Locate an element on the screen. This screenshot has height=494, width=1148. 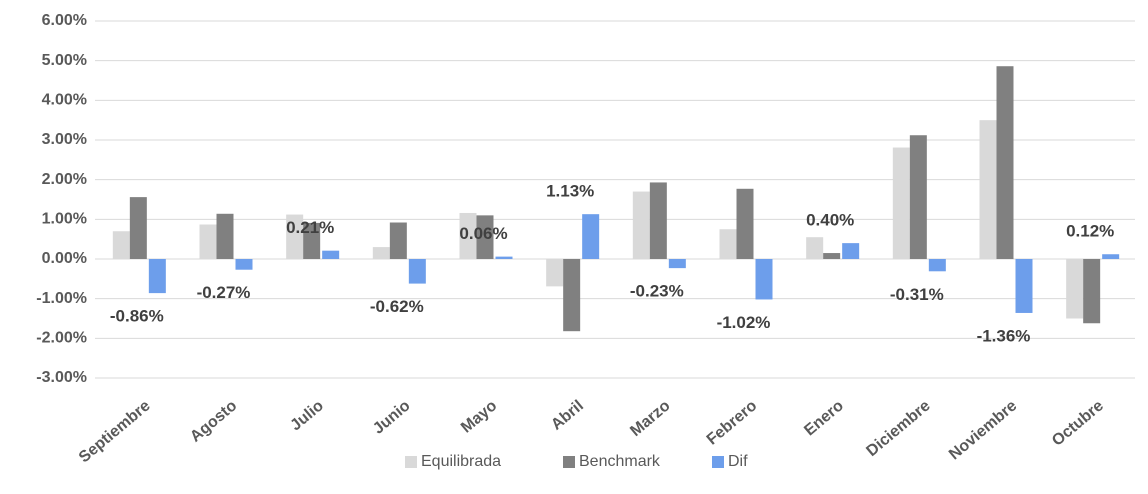
y-tick-label: 1.00% is located at coordinates (64, 219).